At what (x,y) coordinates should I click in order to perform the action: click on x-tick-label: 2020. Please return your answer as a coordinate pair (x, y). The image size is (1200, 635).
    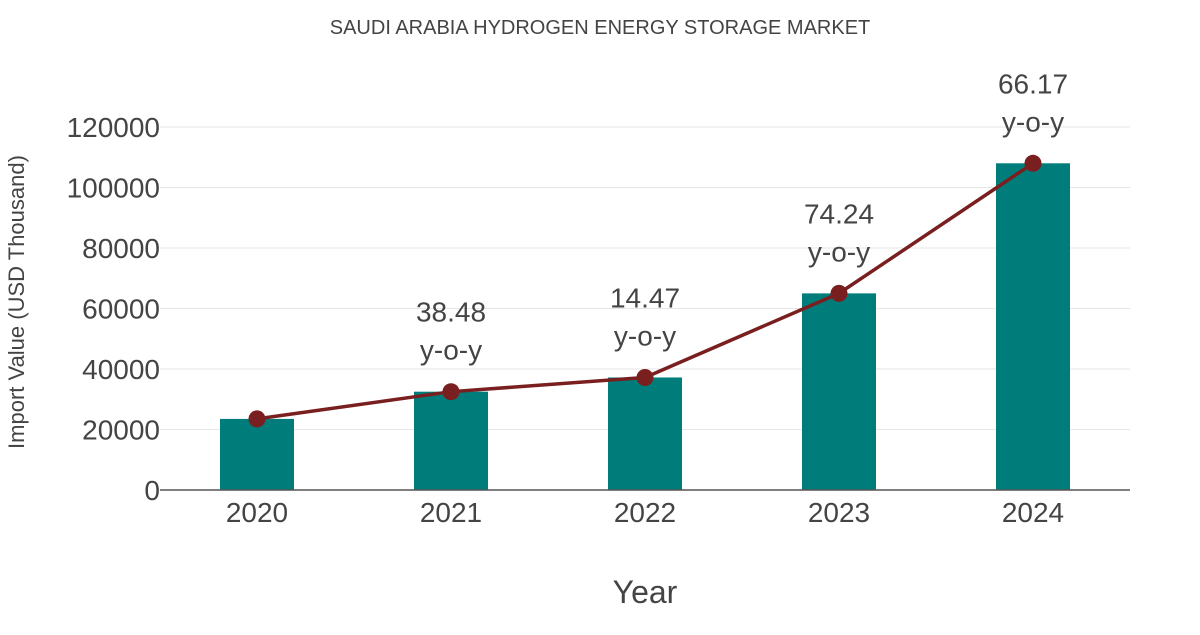
    Looking at the image, I should click on (257, 512).